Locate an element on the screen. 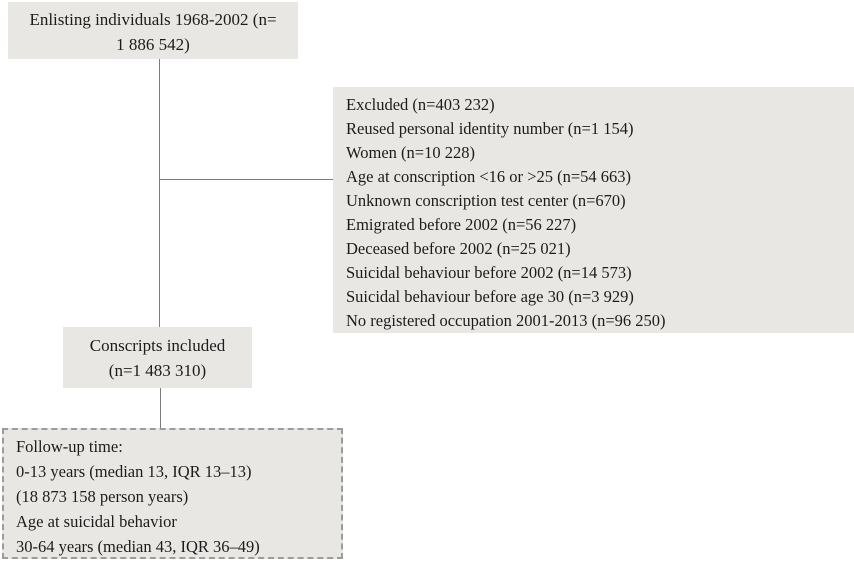 The width and height of the screenshot is (854, 561). followup-line: Age at suicidal behavior is located at coordinates (96, 521).